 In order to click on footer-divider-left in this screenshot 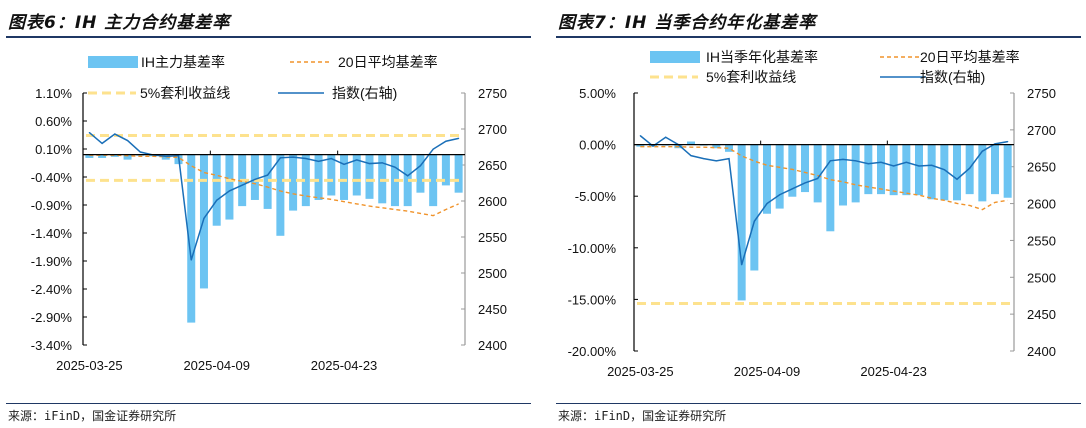, I will do `click(268, 403)`.